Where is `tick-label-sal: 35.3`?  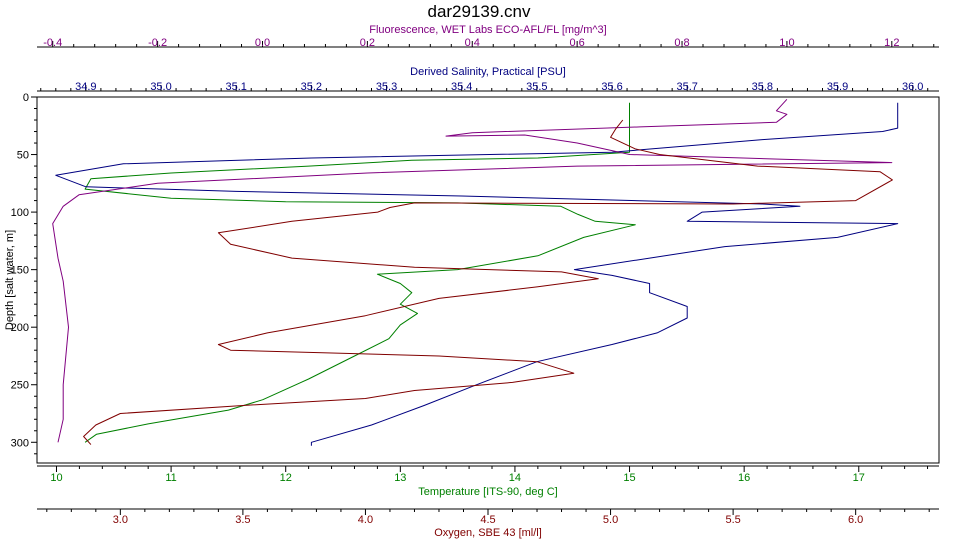 tick-label-sal: 35.3 is located at coordinates (386, 87).